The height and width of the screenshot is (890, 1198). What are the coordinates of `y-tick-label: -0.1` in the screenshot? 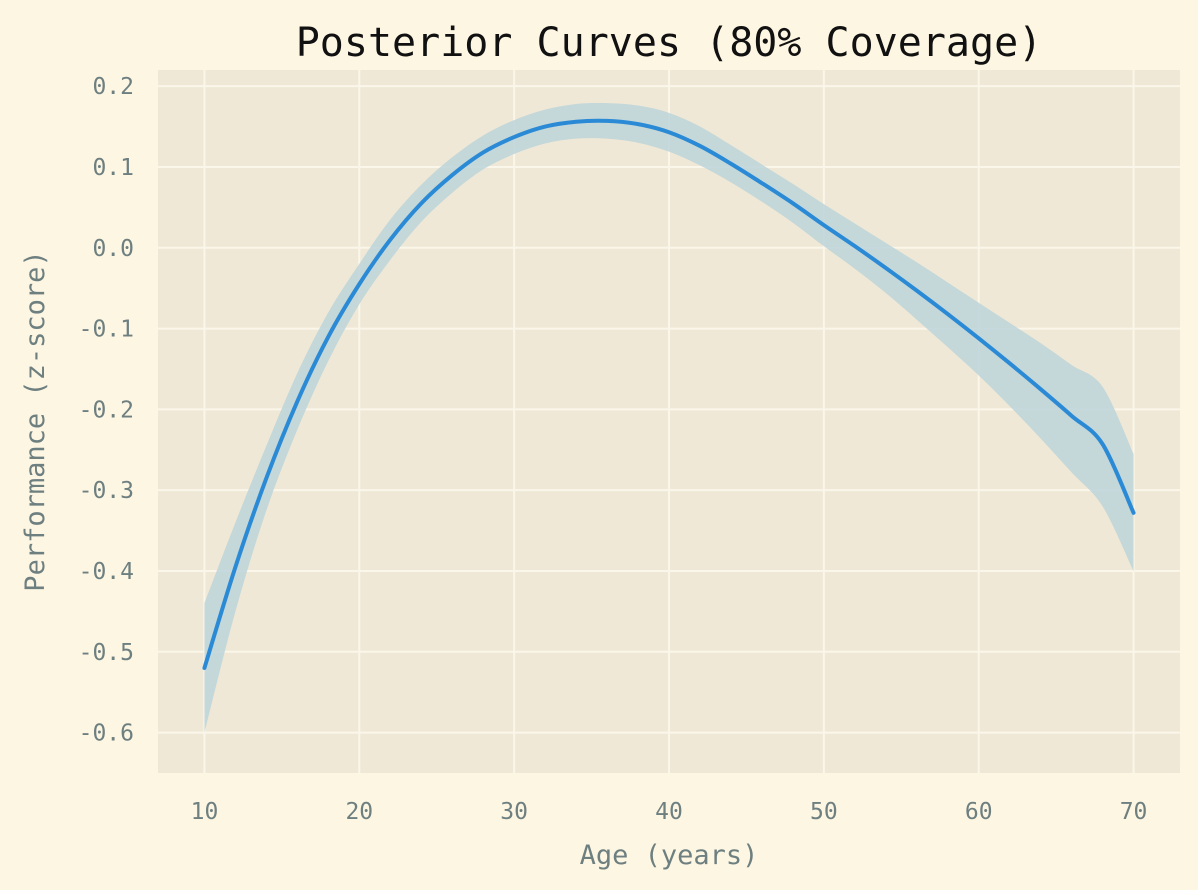 It's located at (106, 330).